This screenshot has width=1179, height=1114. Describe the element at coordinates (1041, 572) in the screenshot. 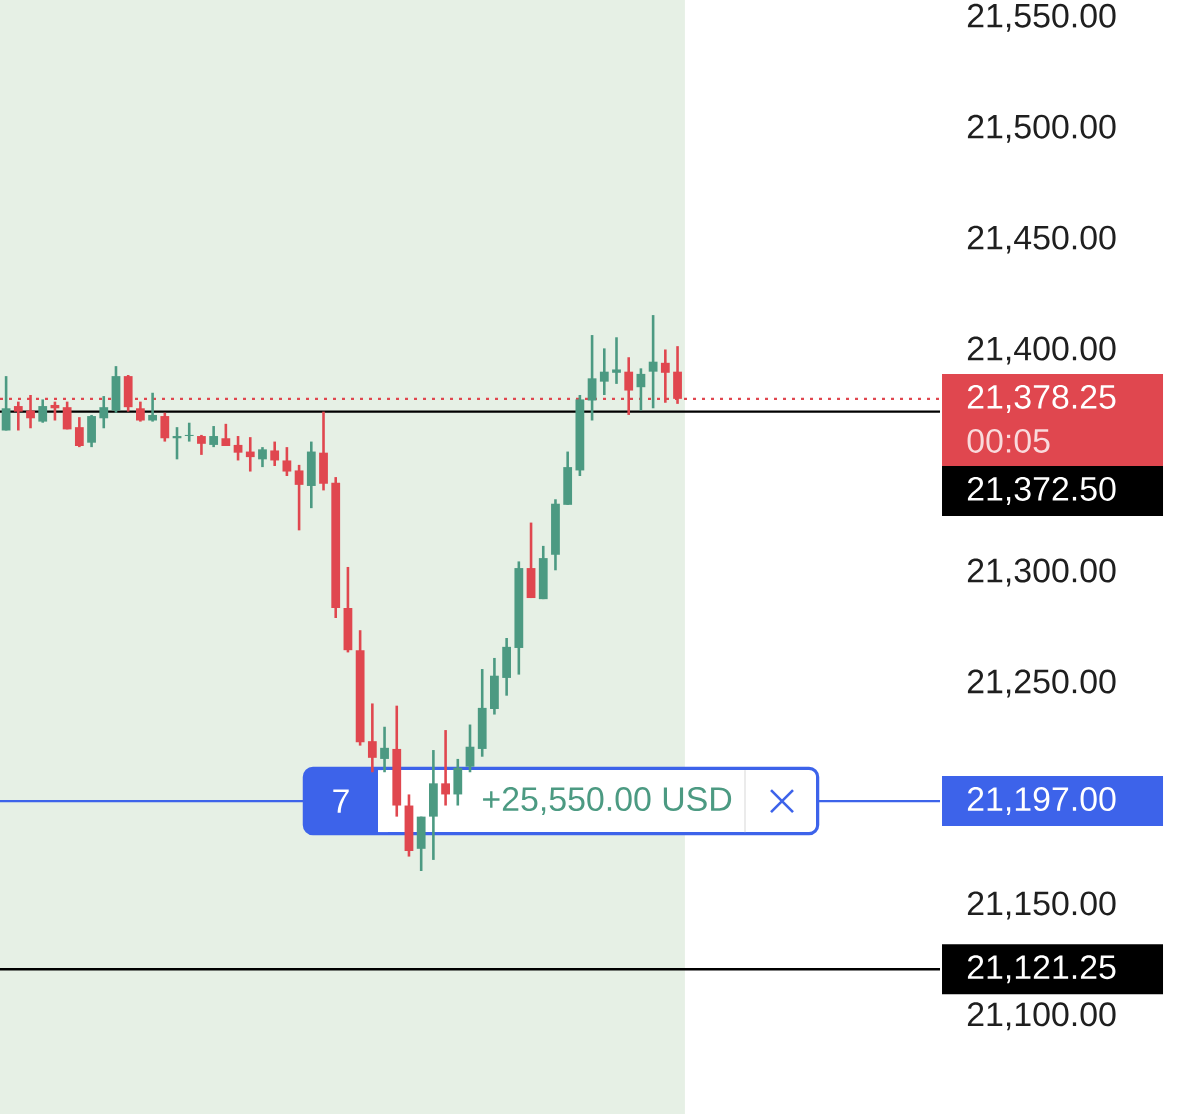

I see `y-tick-label: 21,300.00` at that location.